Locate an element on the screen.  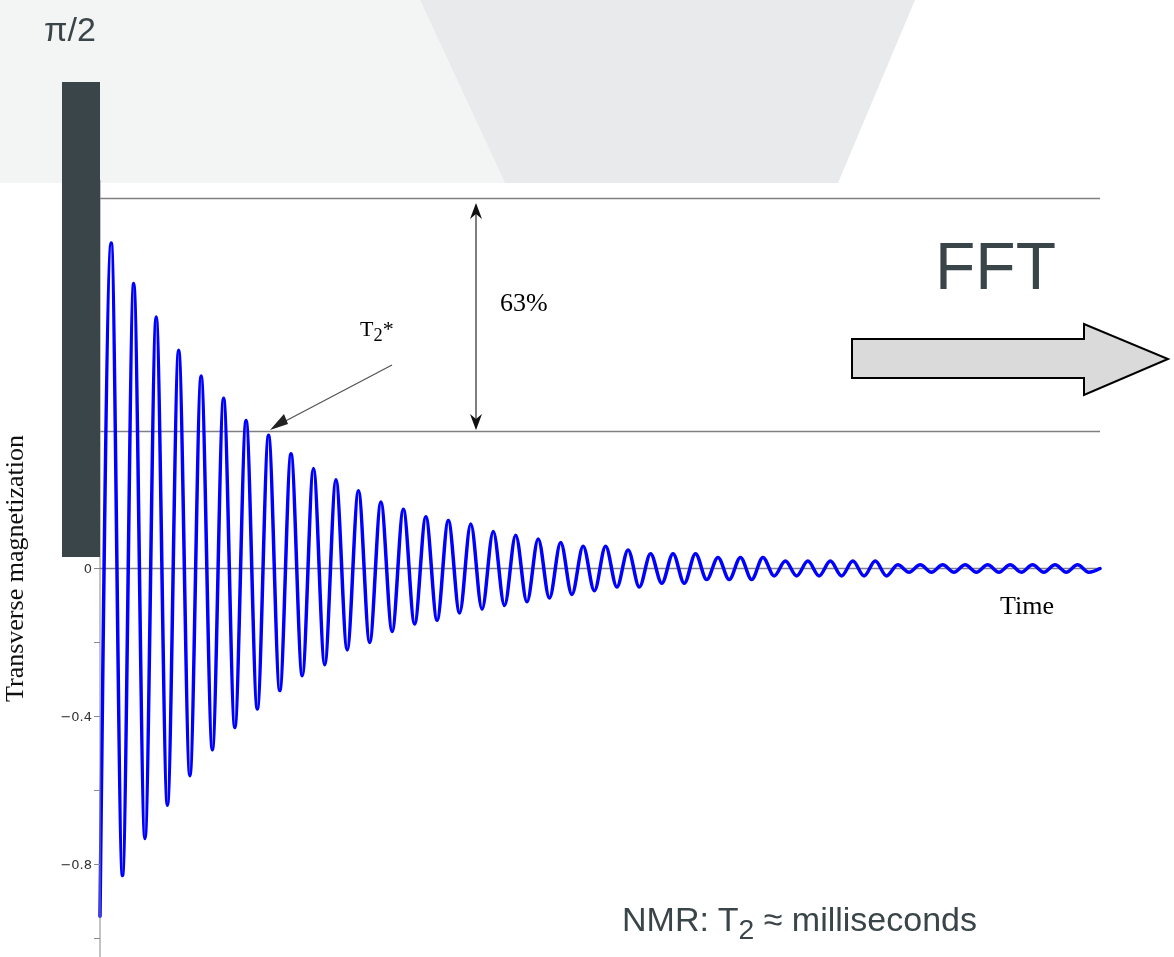
annotation: NMR: T$_{2}$ ≈ milliseconds is located at coordinates (799, 923).